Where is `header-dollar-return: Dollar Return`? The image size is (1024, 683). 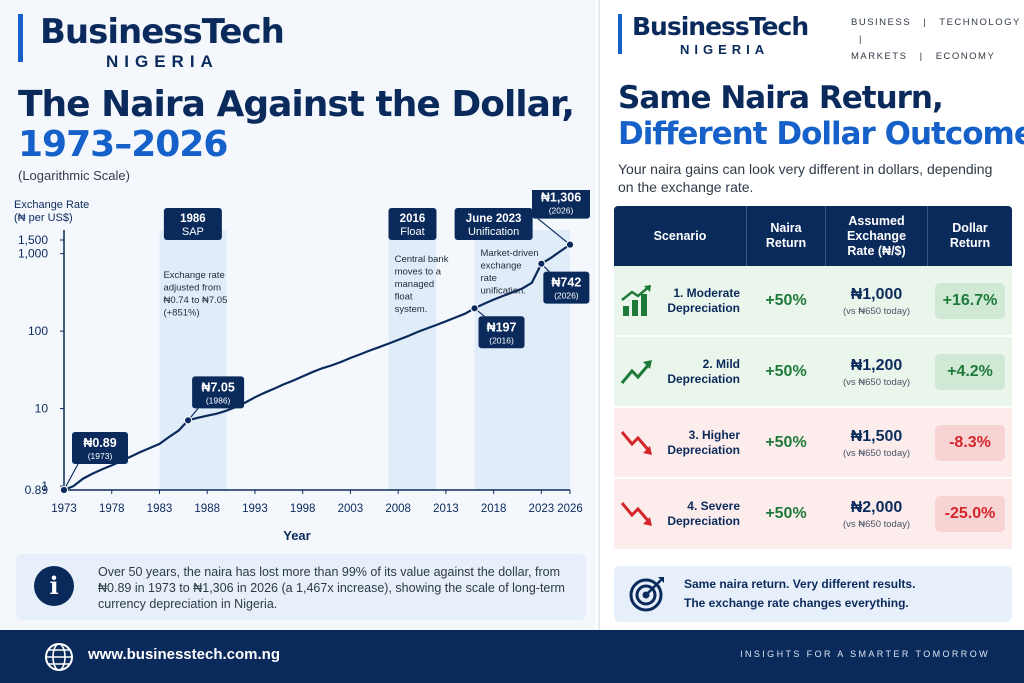 header-dollar-return: Dollar Return is located at coordinates (970, 235).